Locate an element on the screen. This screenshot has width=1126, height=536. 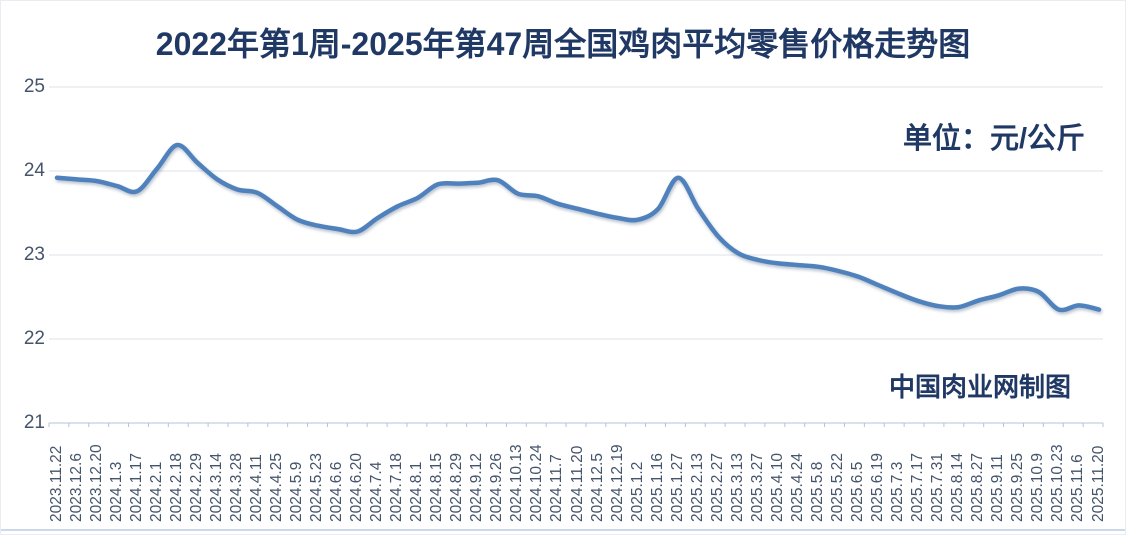
unit-label: 单位：元/公斤 is located at coordinates (993, 139).